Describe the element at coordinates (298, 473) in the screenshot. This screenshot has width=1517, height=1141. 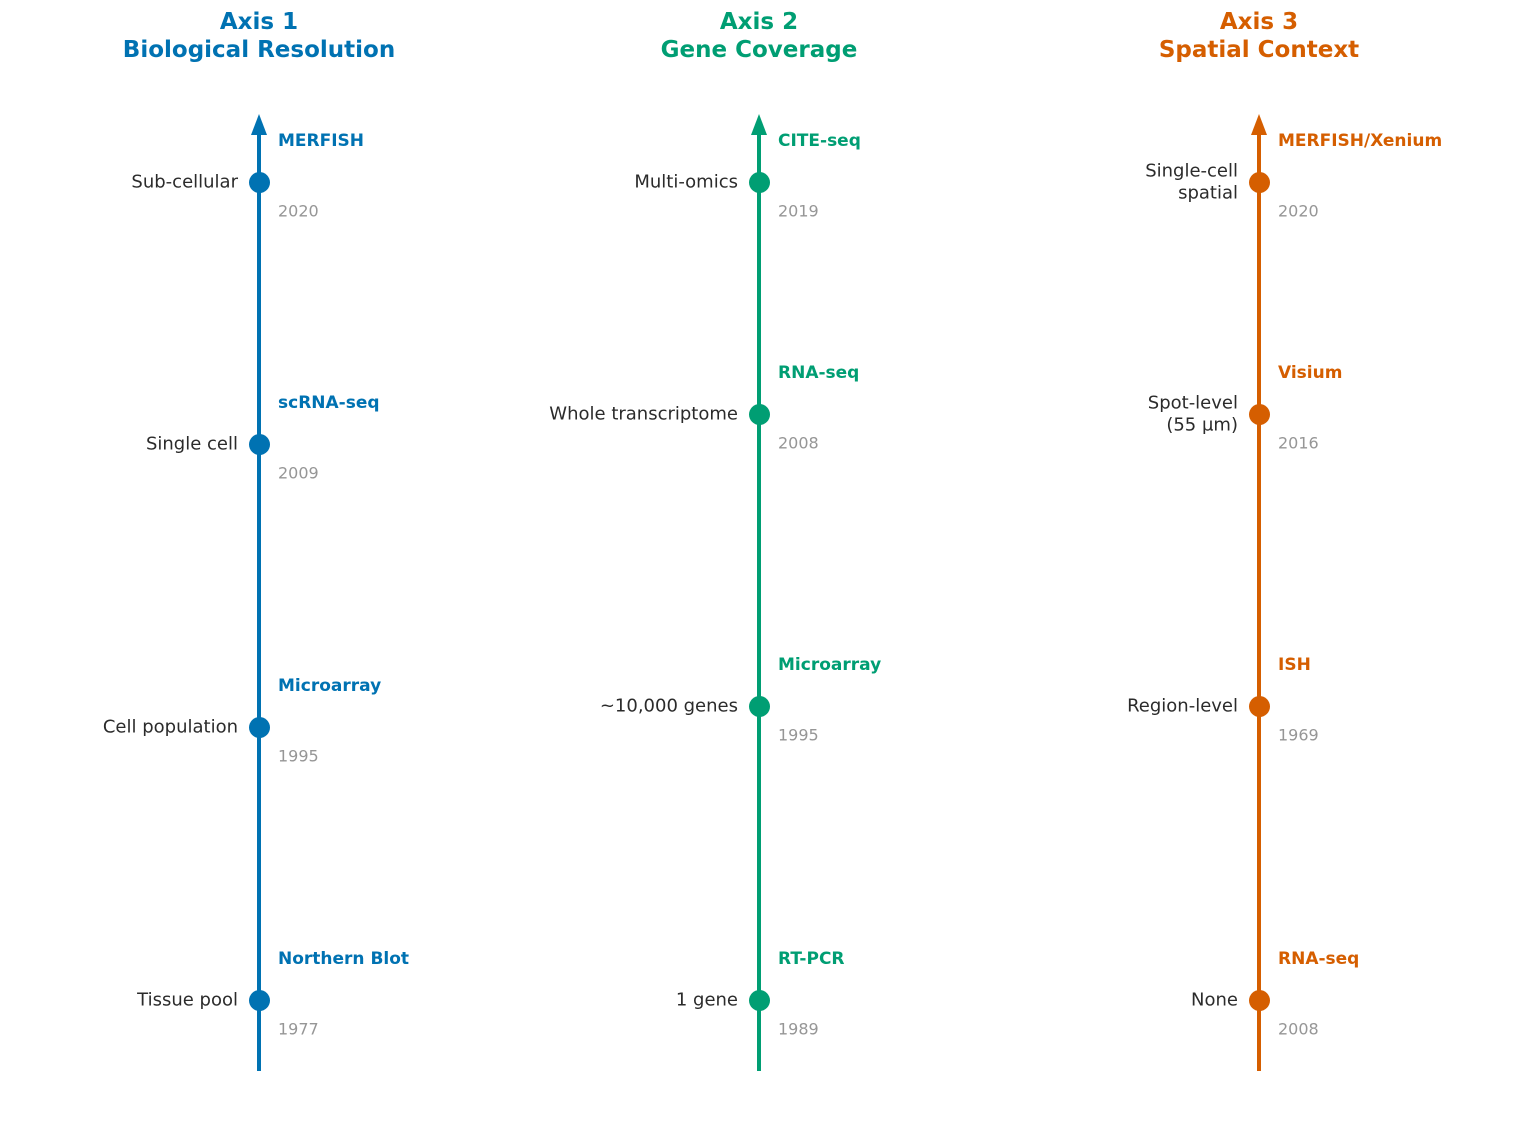
I see `event-year-label: 2009` at that location.